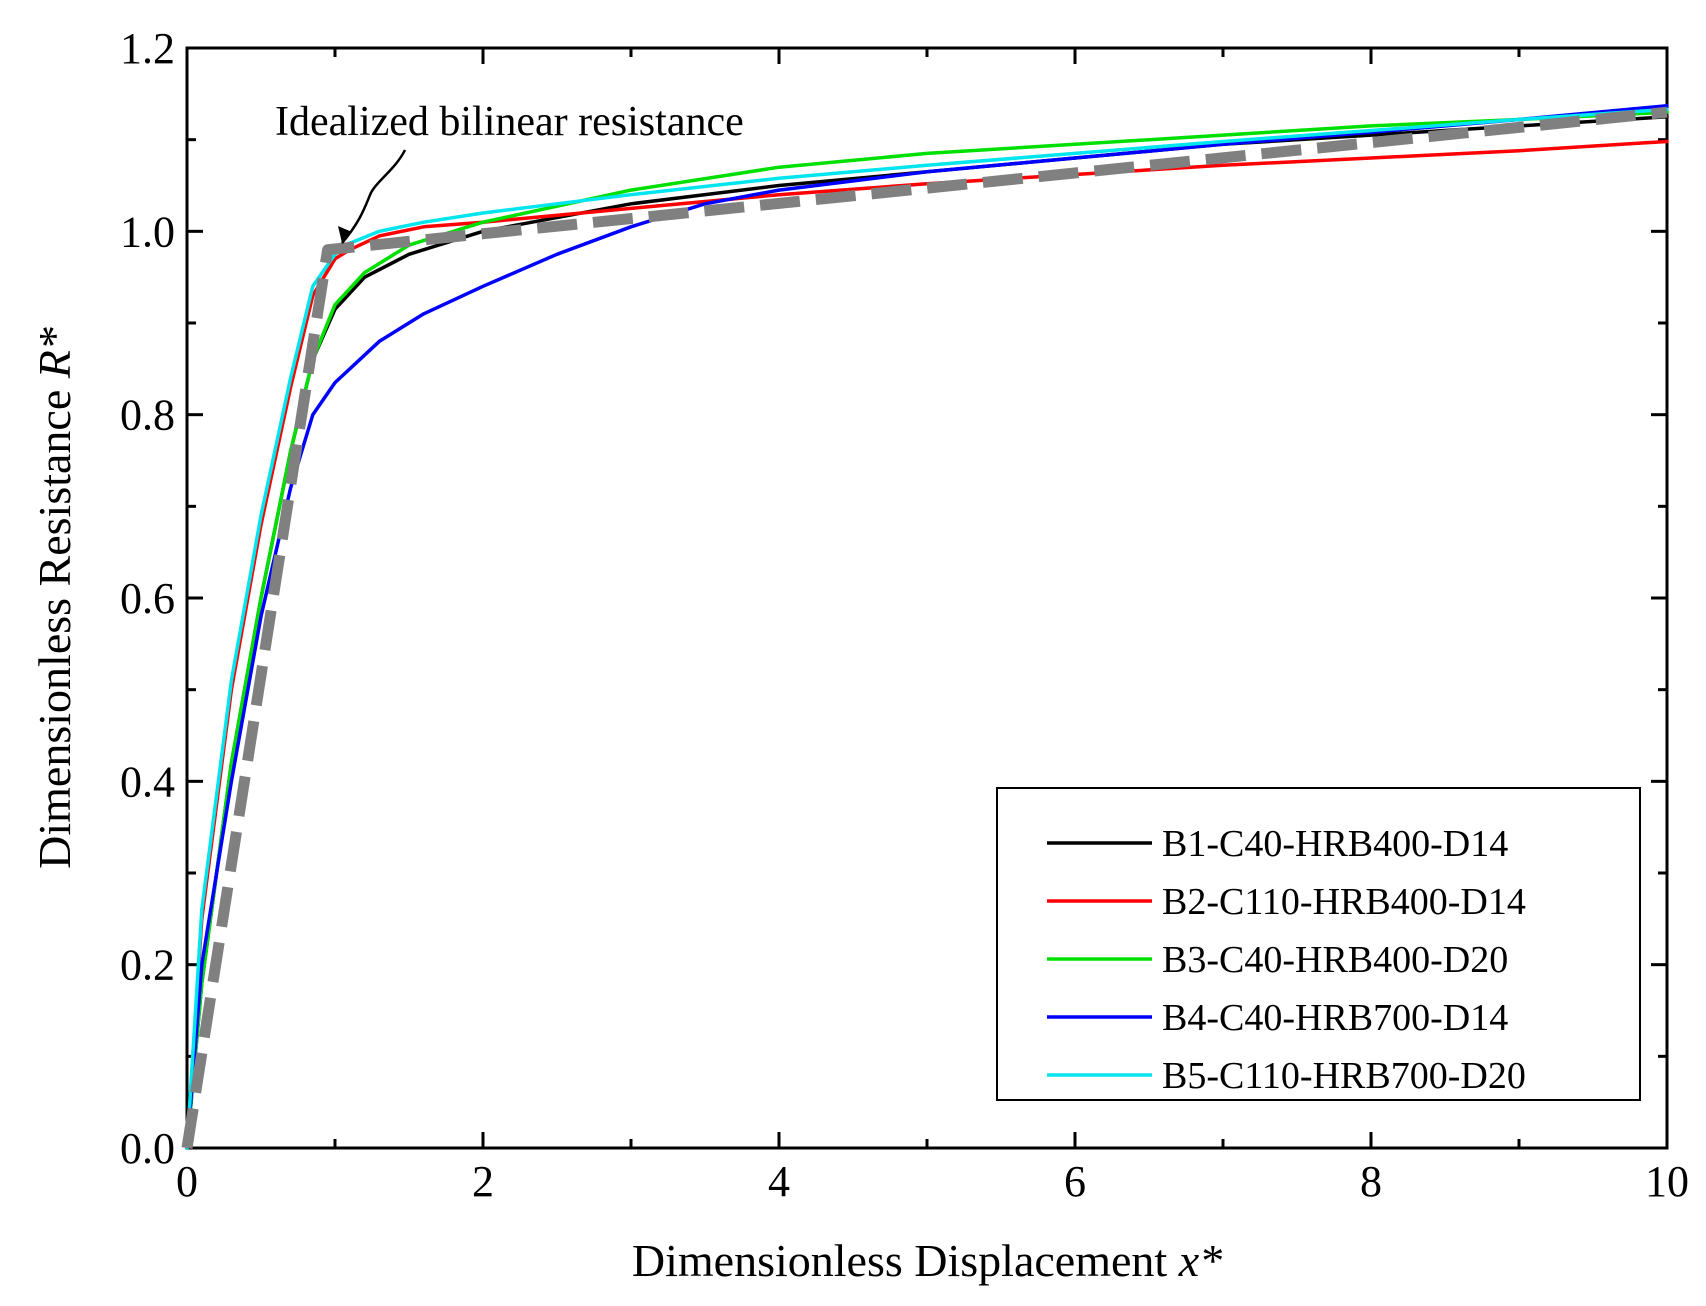 The image size is (1706, 1306). I want to click on legend-label: B4-C40-HRB700-D14, so click(1335, 1018).